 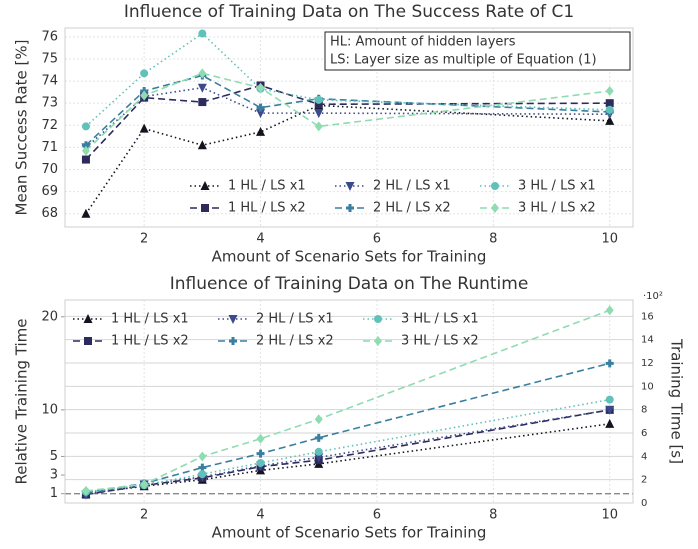 What do you see at coordinates (647, 386) in the screenshot?
I see `y2-tick-label: 10` at bounding box center [647, 386].